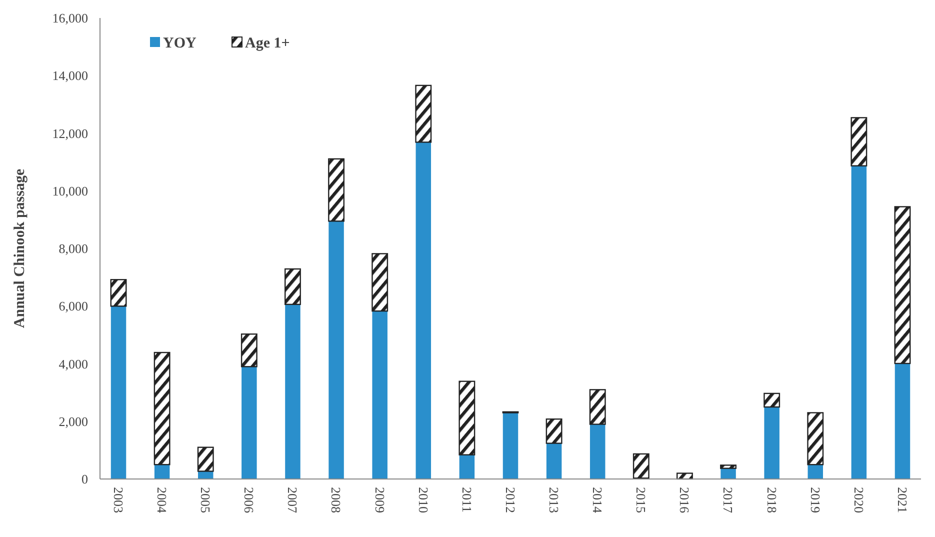  I want to click on x-tick-label: 2007, so click(292, 500).